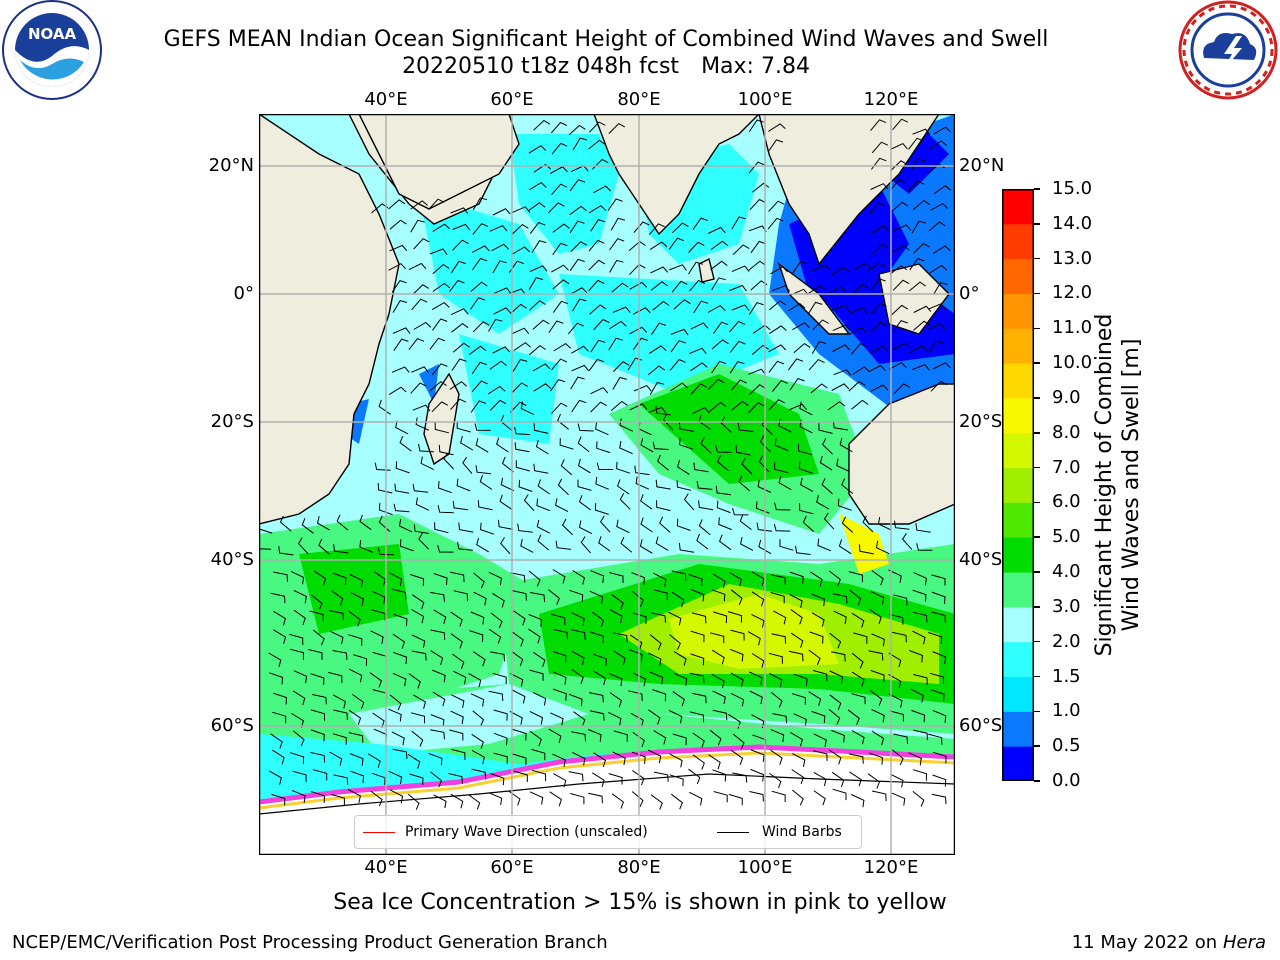  Describe the element at coordinates (231, 165) in the screenshot. I see `lat-tick-left: 20°N` at that location.